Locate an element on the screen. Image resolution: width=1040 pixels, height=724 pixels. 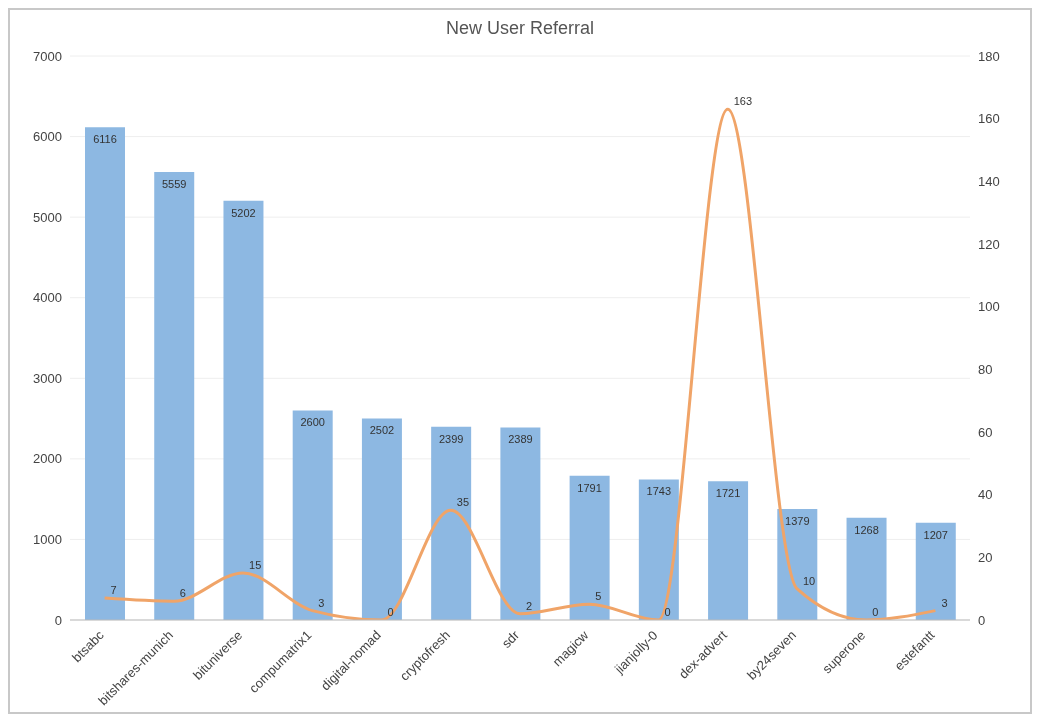
y-tick-label: 1000 is located at coordinates (47, 540).